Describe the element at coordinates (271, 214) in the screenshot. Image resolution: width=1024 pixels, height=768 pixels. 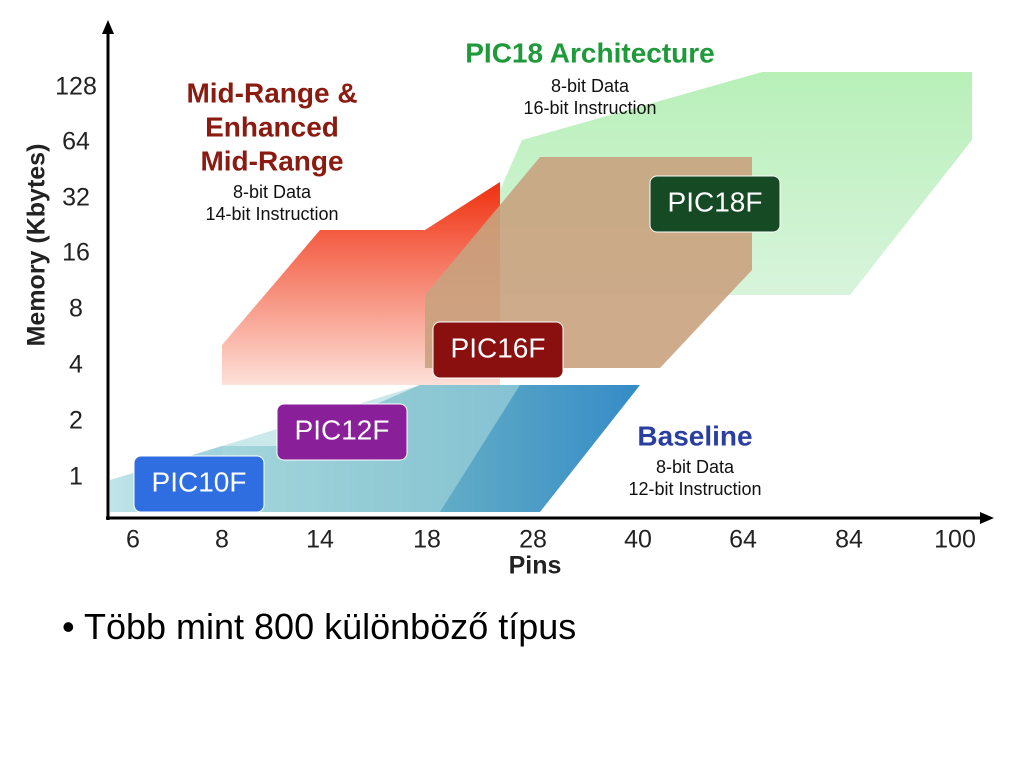
I see `family-detail: 14-bit Instruction` at that location.